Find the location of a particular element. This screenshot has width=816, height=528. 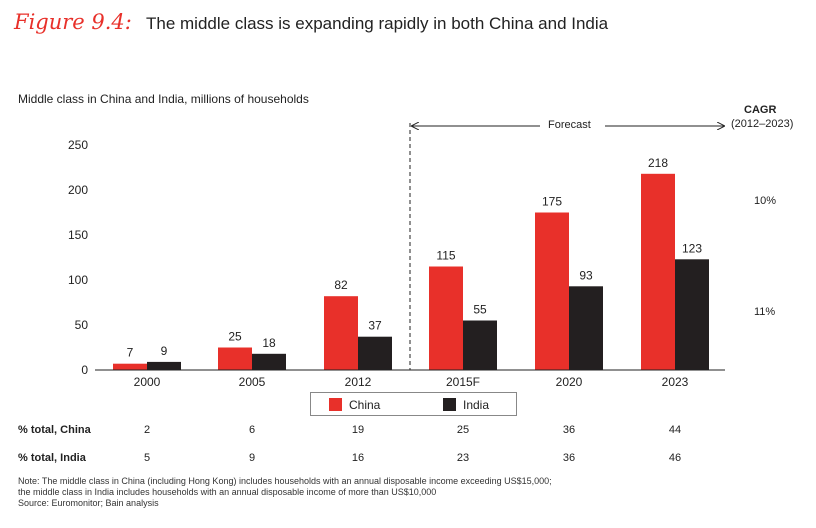

cagr-india-value: 11% is located at coordinates (765, 312).